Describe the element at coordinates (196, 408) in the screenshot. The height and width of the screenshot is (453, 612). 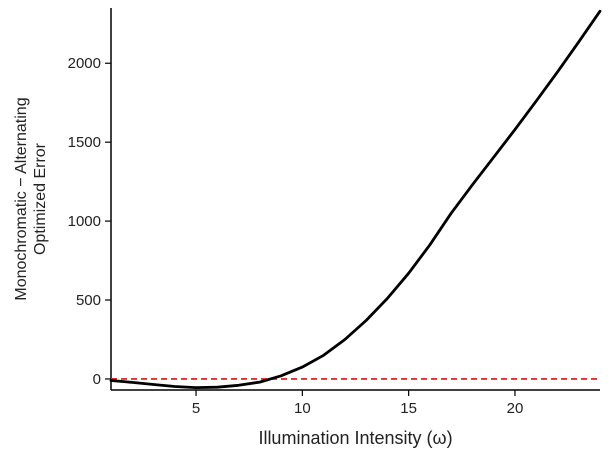
I see `x-tick-label: 5` at that location.